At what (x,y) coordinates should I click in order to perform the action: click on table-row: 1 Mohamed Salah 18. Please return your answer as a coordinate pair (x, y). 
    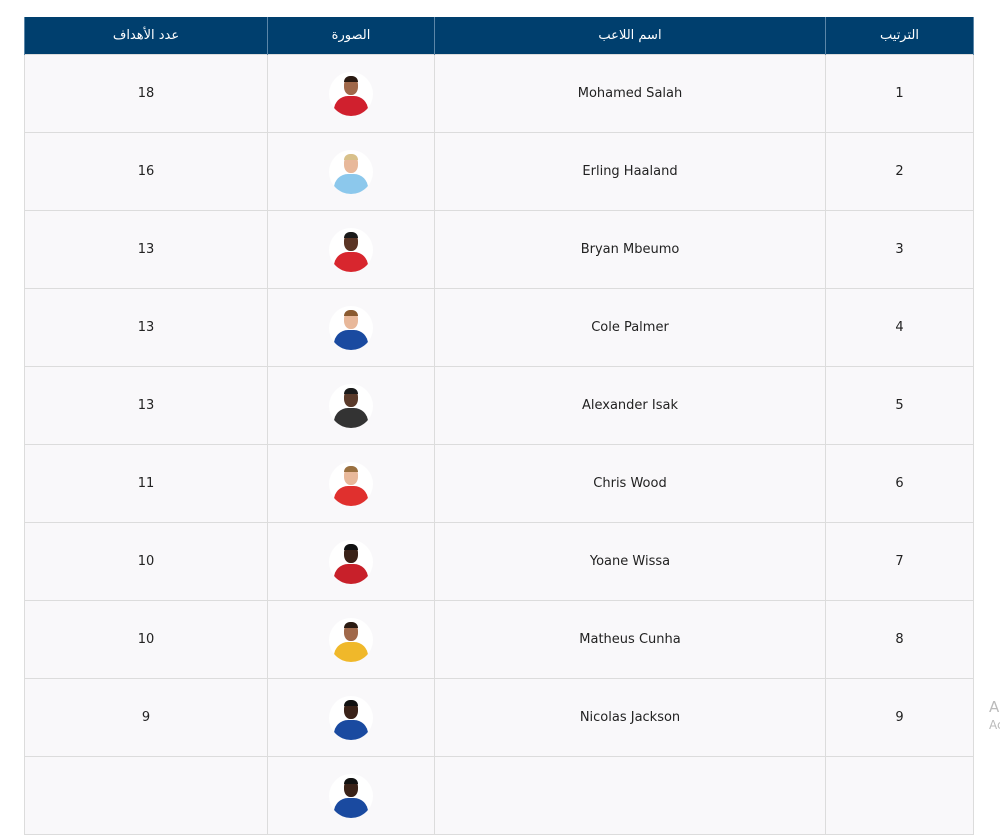
    Looking at the image, I should click on (499, 93).